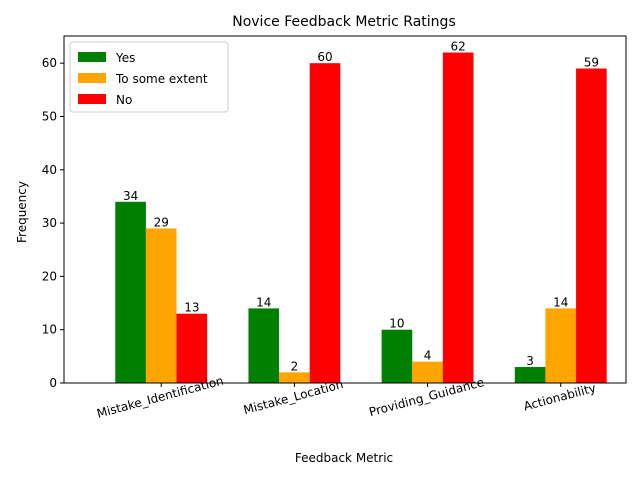 Image resolution: width=640 pixels, height=484 pixels. What do you see at coordinates (49, 276) in the screenshot?
I see `y-tick-label: 20` at bounding box center [49, 276].